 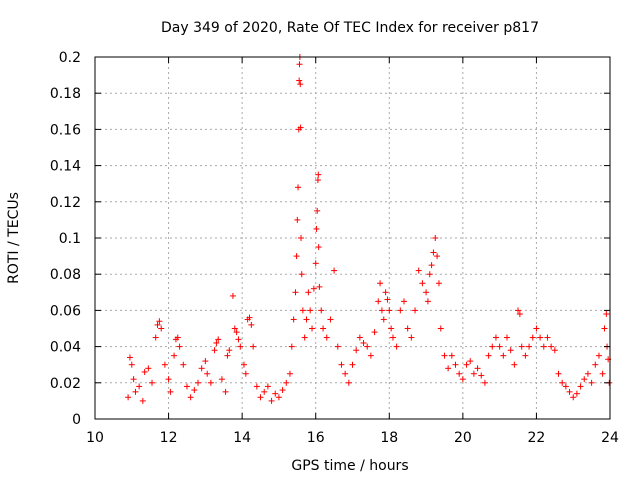 What do you see at coordinates (242, 438) in the screenshot?
I see `x-tick-label: 14` at bounding box center [242, 438].